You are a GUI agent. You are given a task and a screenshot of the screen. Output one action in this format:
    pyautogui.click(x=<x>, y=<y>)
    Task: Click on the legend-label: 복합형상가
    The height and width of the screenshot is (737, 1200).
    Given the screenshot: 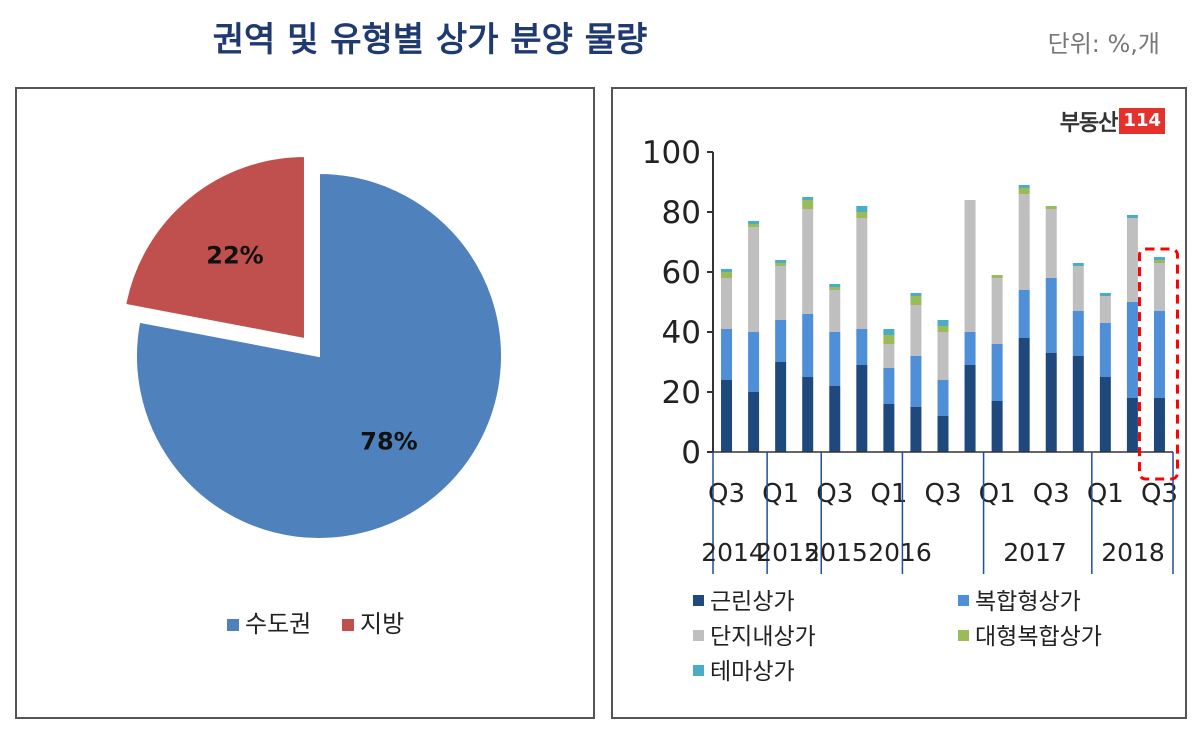 What is the action you would take?
    pyautogui.click(x=1028, y=602)
    